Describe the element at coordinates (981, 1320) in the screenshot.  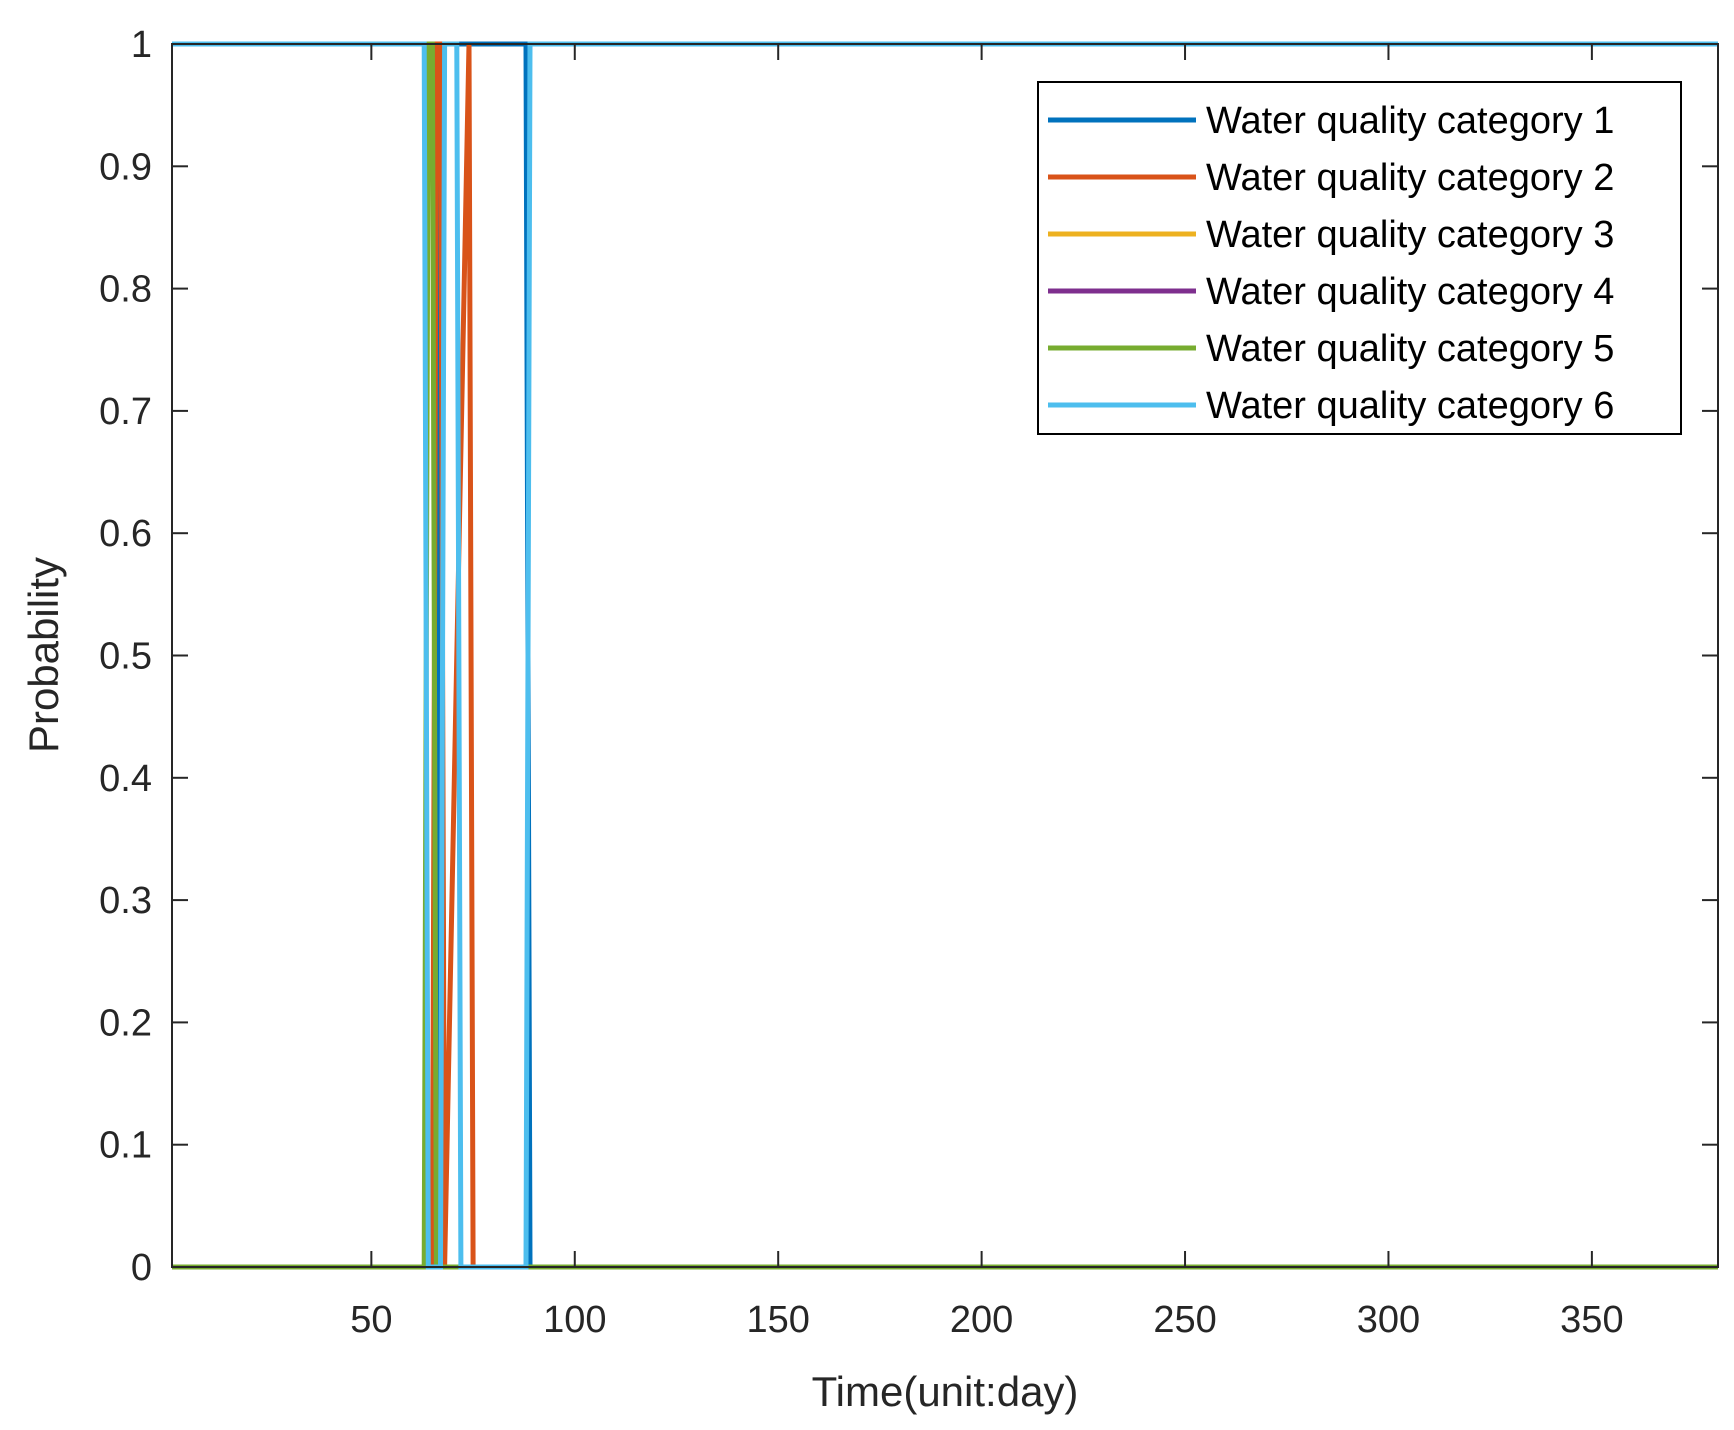
I see `x-tick-label: 200` at that location.